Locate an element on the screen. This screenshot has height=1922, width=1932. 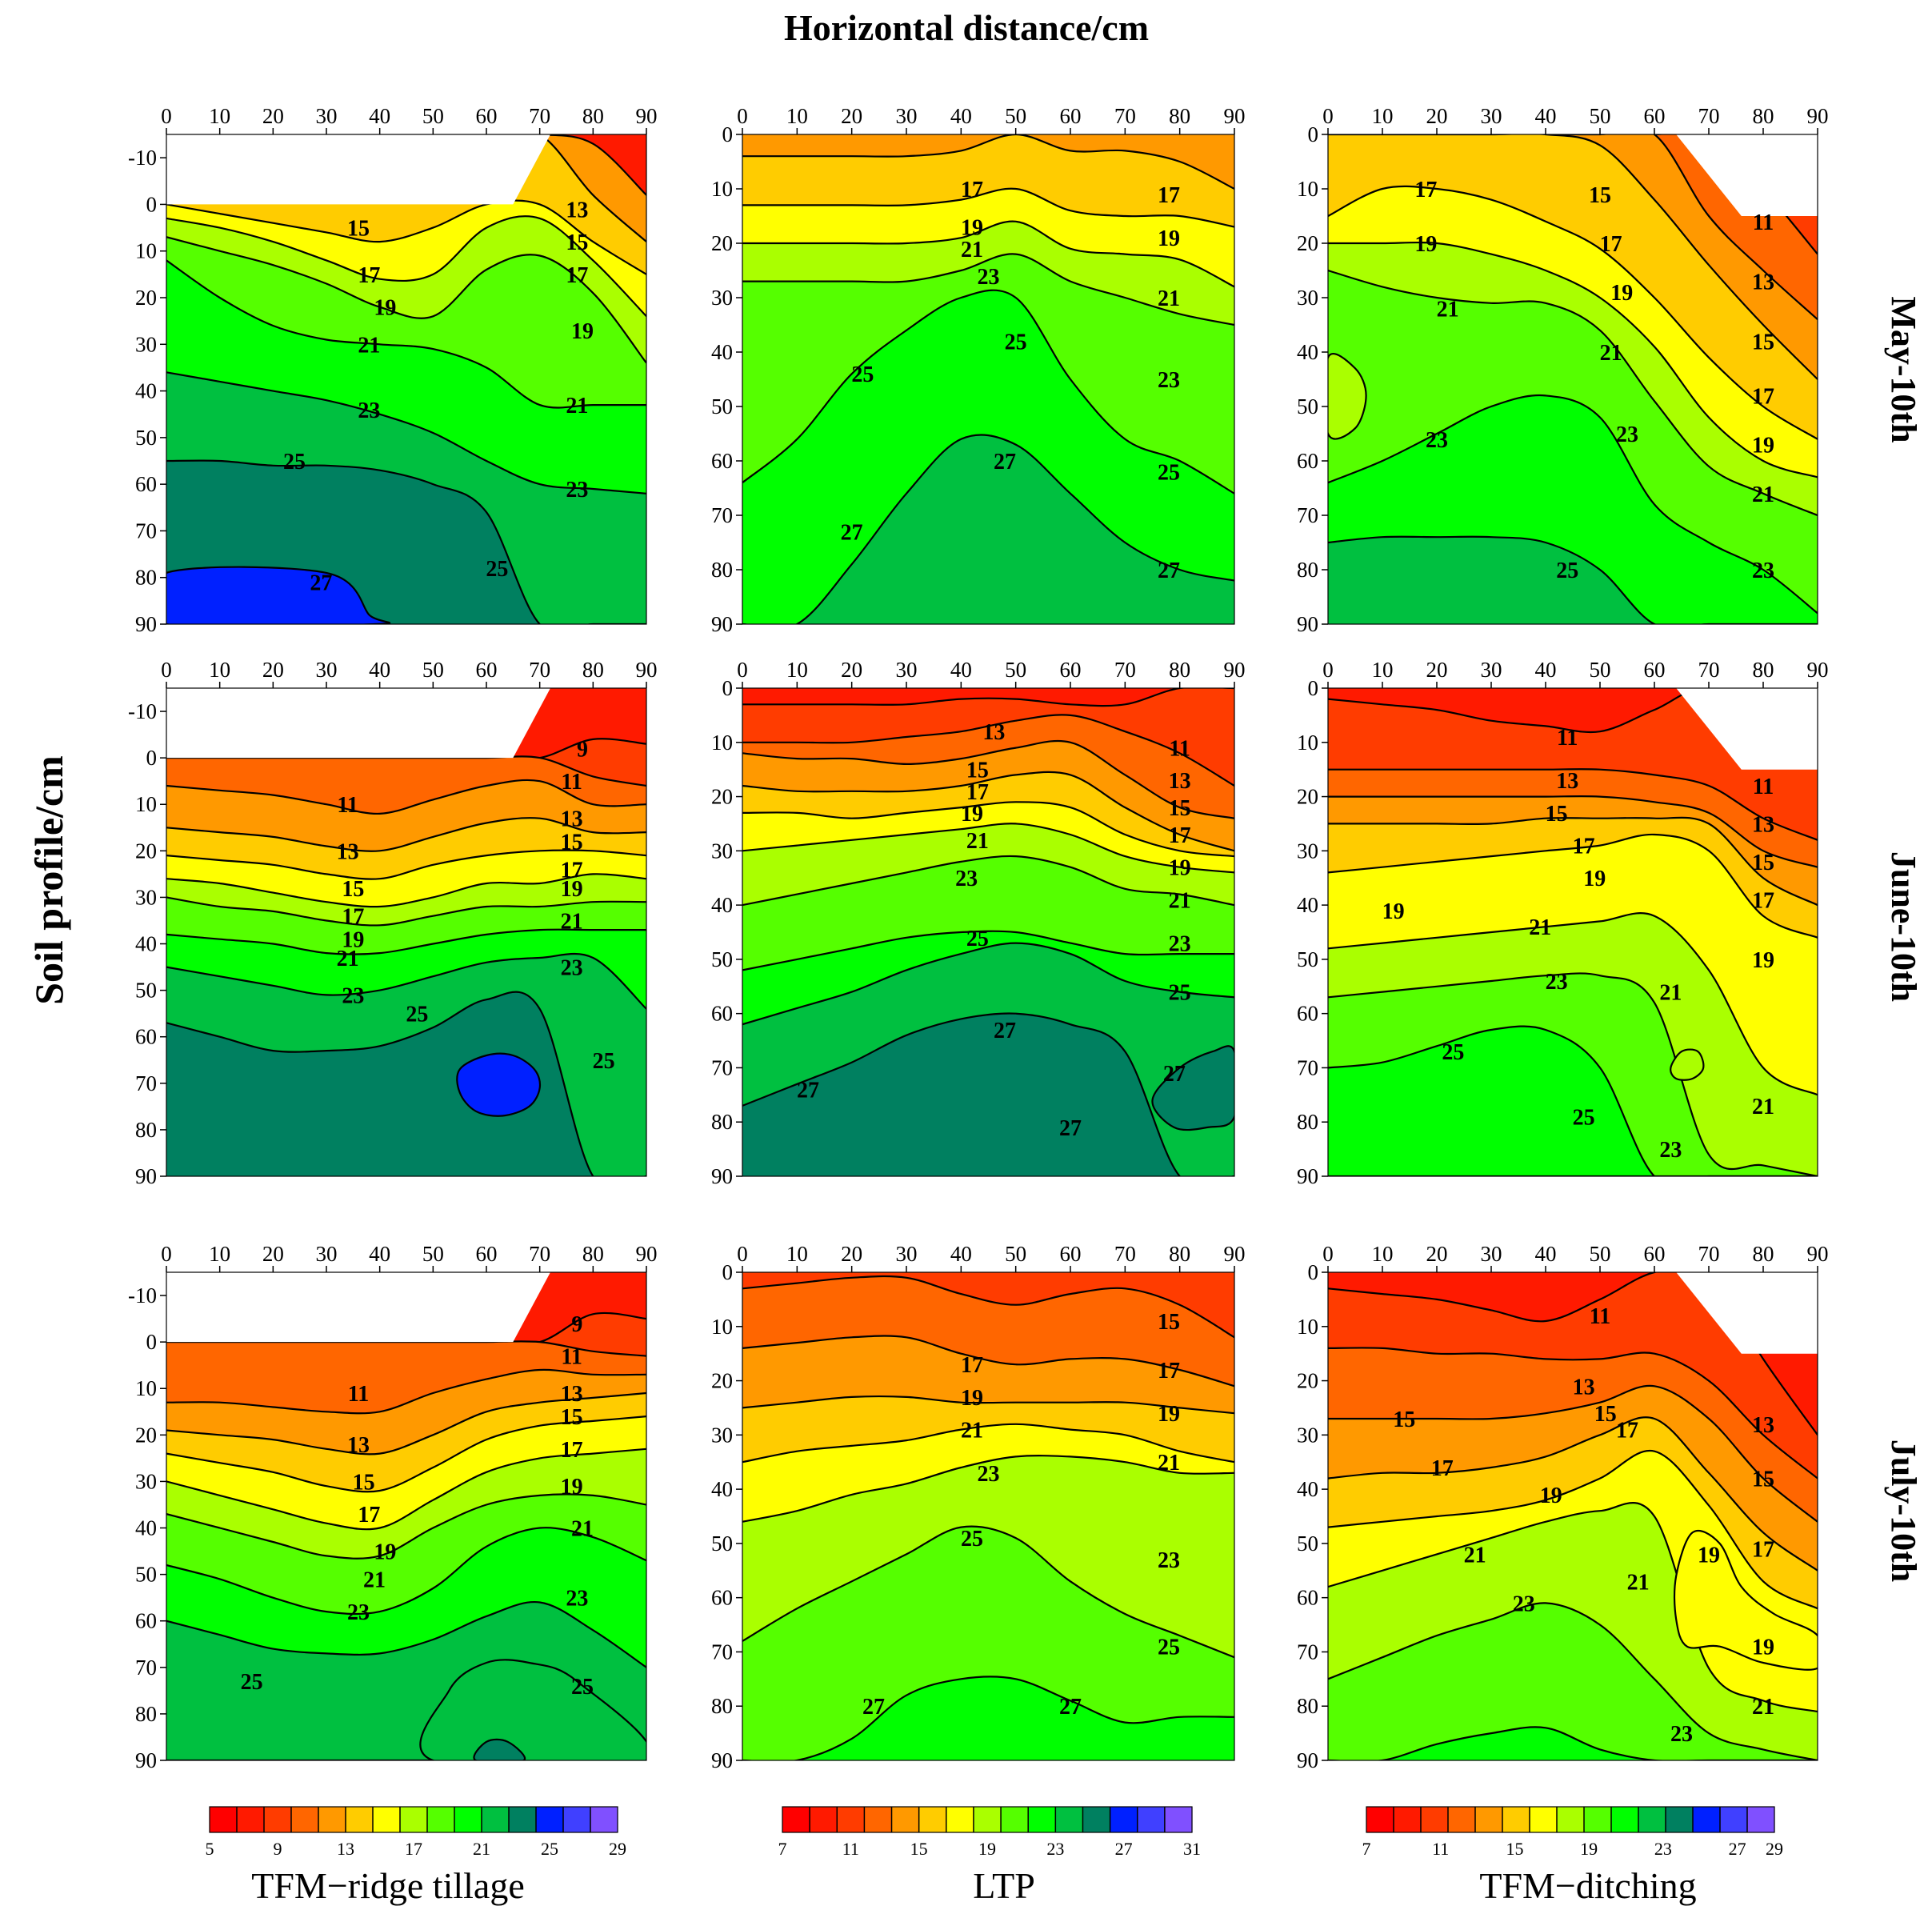
x-tick-label: 20 is located at coordinates (1437, 116).